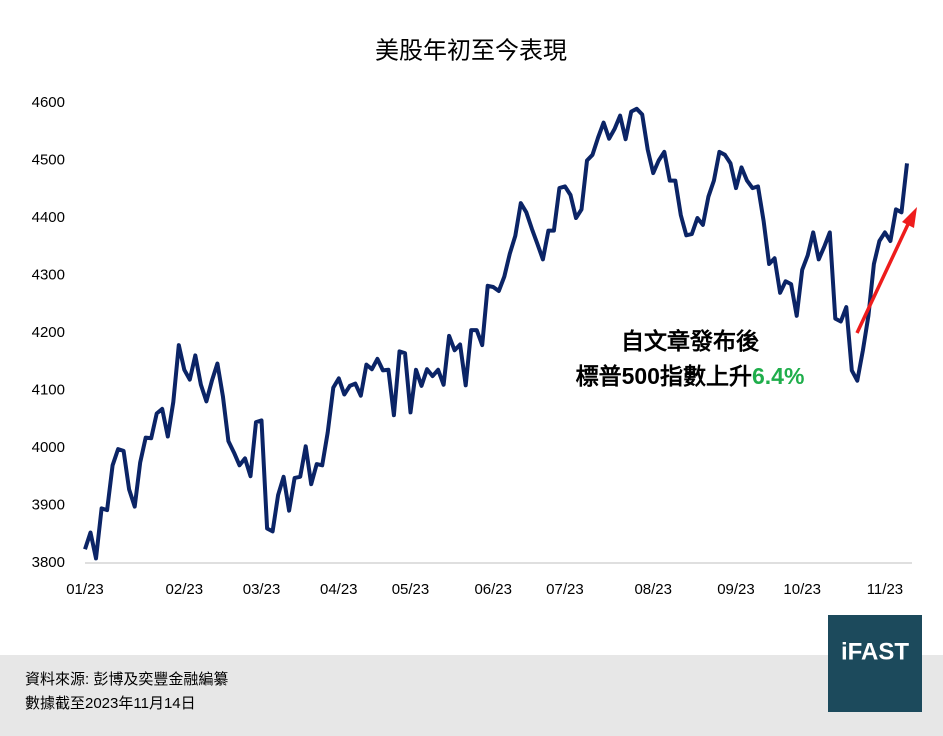  What do you see at coordinates (48, 159) in the screenshot?
I see `y-tick-label: 4500` at bounding box center [48, 159].